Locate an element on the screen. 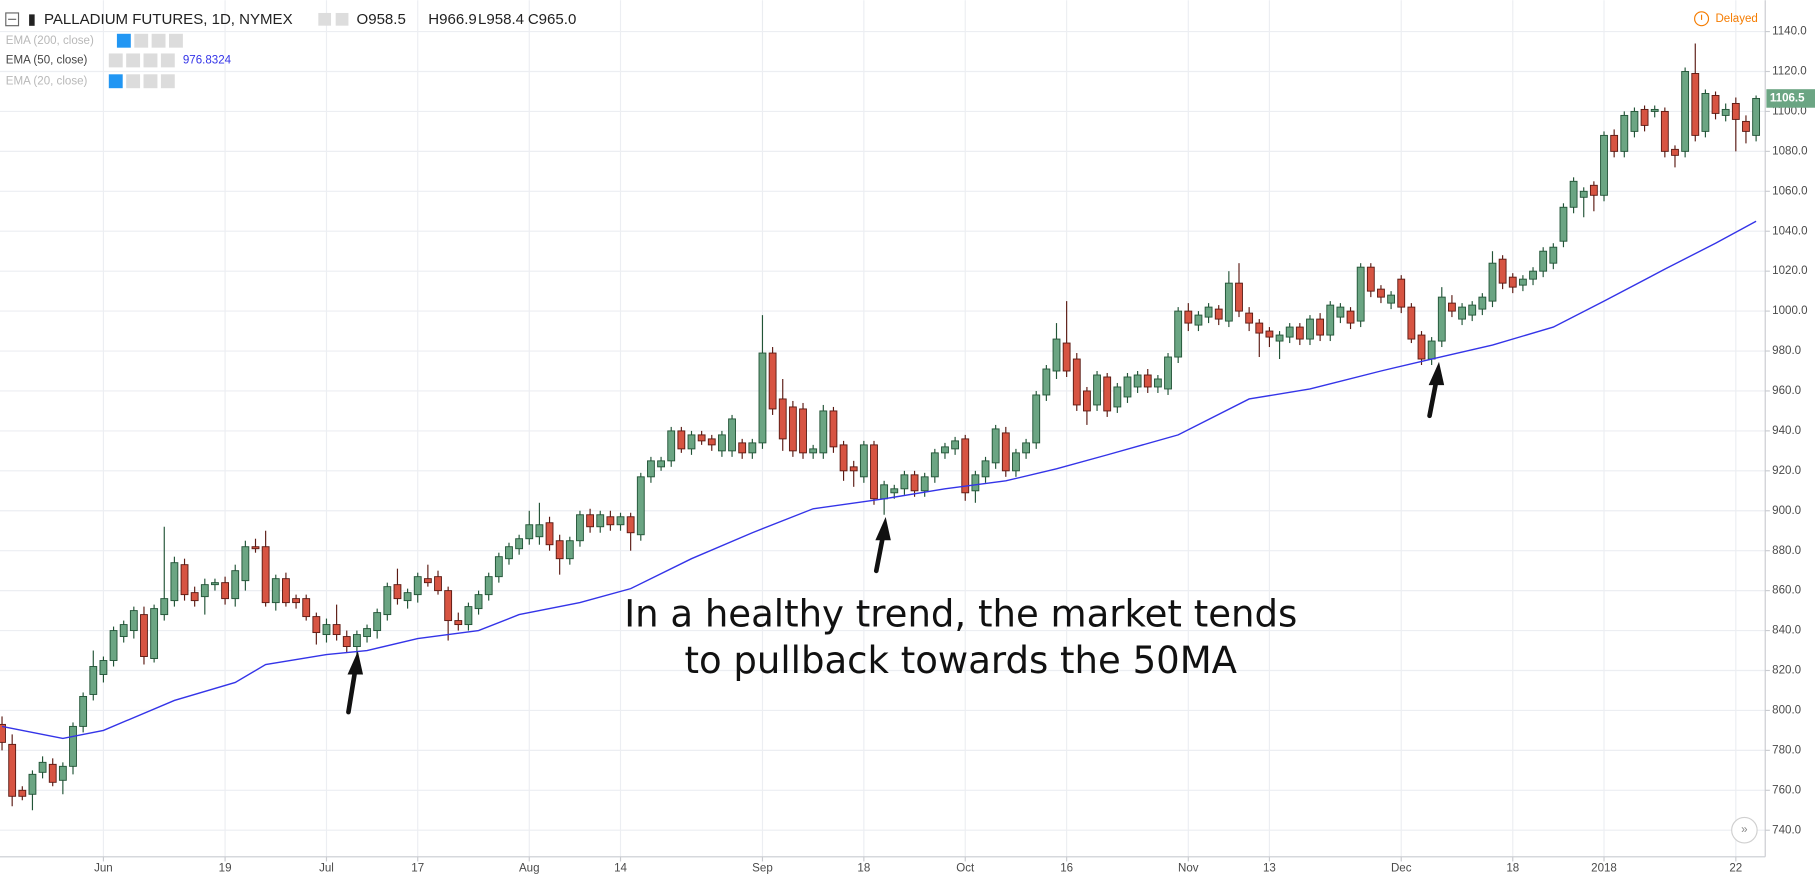 This screenshot has width=1815, height=879. x-tick-label: 18 is located at coordinates (1512, 868).